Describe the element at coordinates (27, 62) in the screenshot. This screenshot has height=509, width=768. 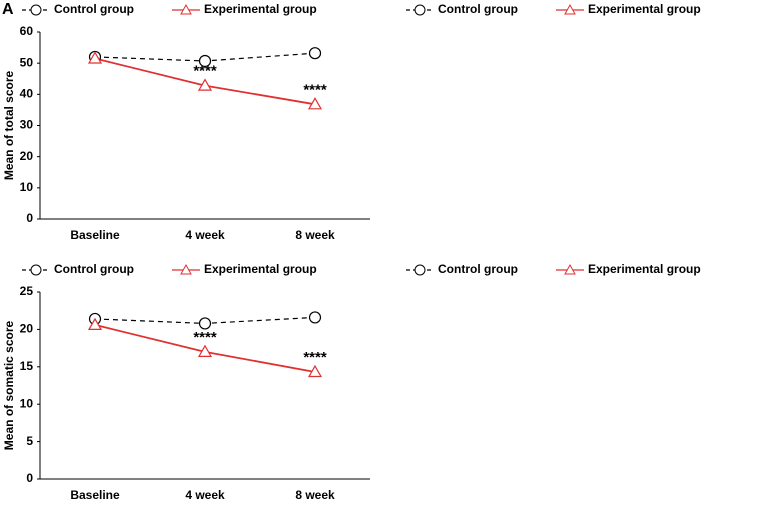
I see `y-tick-label: 50` at that location.